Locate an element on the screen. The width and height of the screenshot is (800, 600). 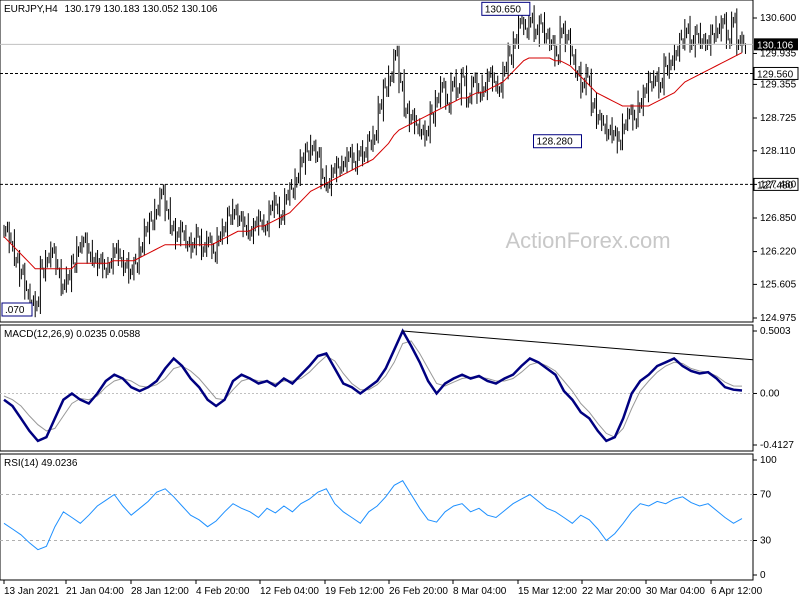
watermark: ActionForex.com is located at coordinates (587, 240).